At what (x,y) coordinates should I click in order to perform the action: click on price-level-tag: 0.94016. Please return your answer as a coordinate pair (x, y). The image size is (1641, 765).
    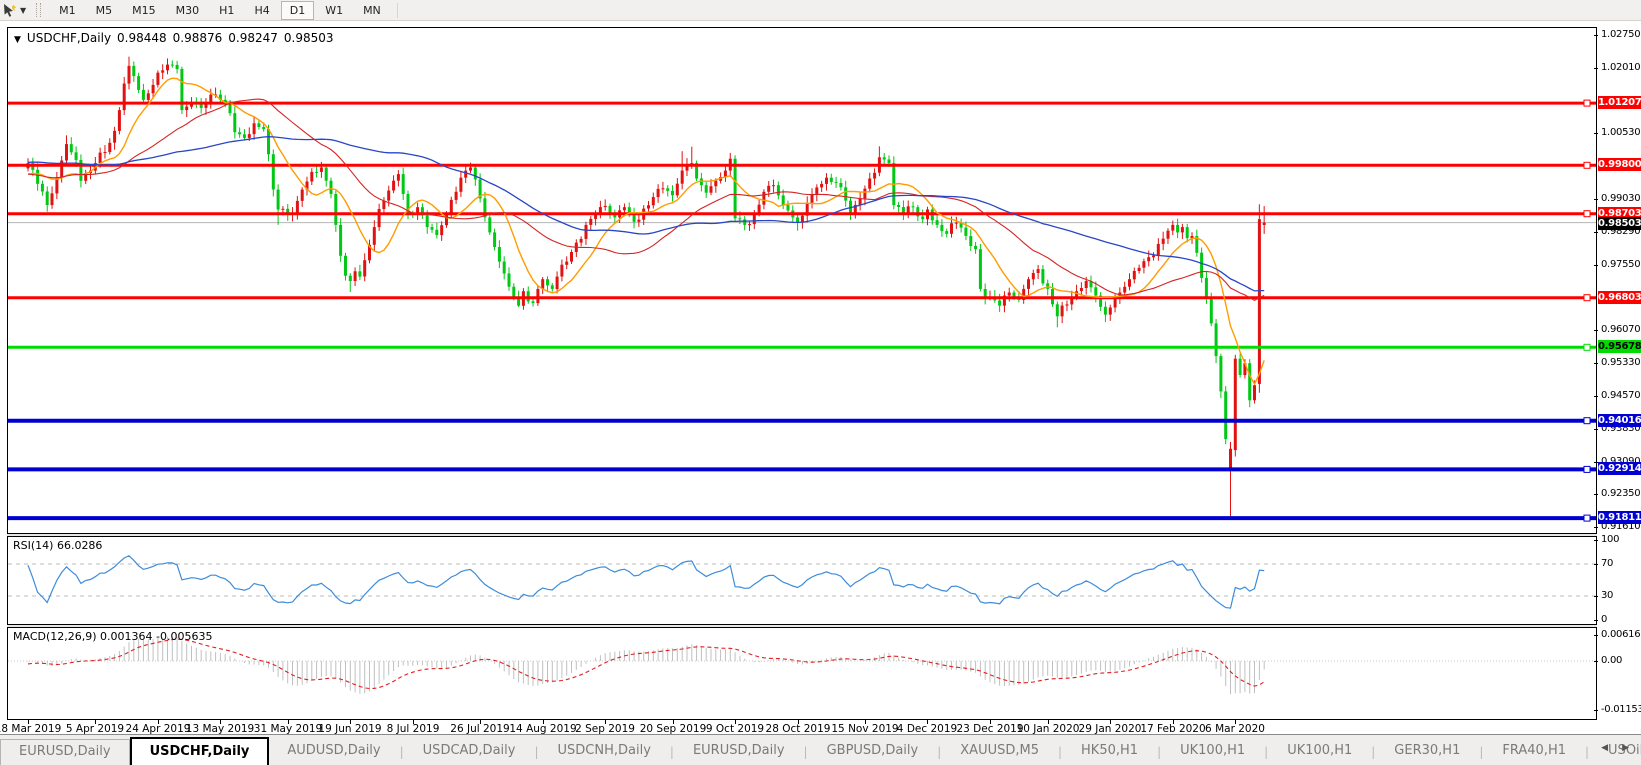
    Looking at the image, I should click on (1619, 420).